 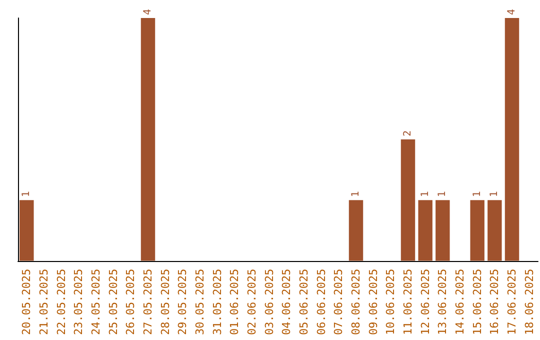 I want to click on x-tick-label: 11.06.2025, so click(x=408, y=302).